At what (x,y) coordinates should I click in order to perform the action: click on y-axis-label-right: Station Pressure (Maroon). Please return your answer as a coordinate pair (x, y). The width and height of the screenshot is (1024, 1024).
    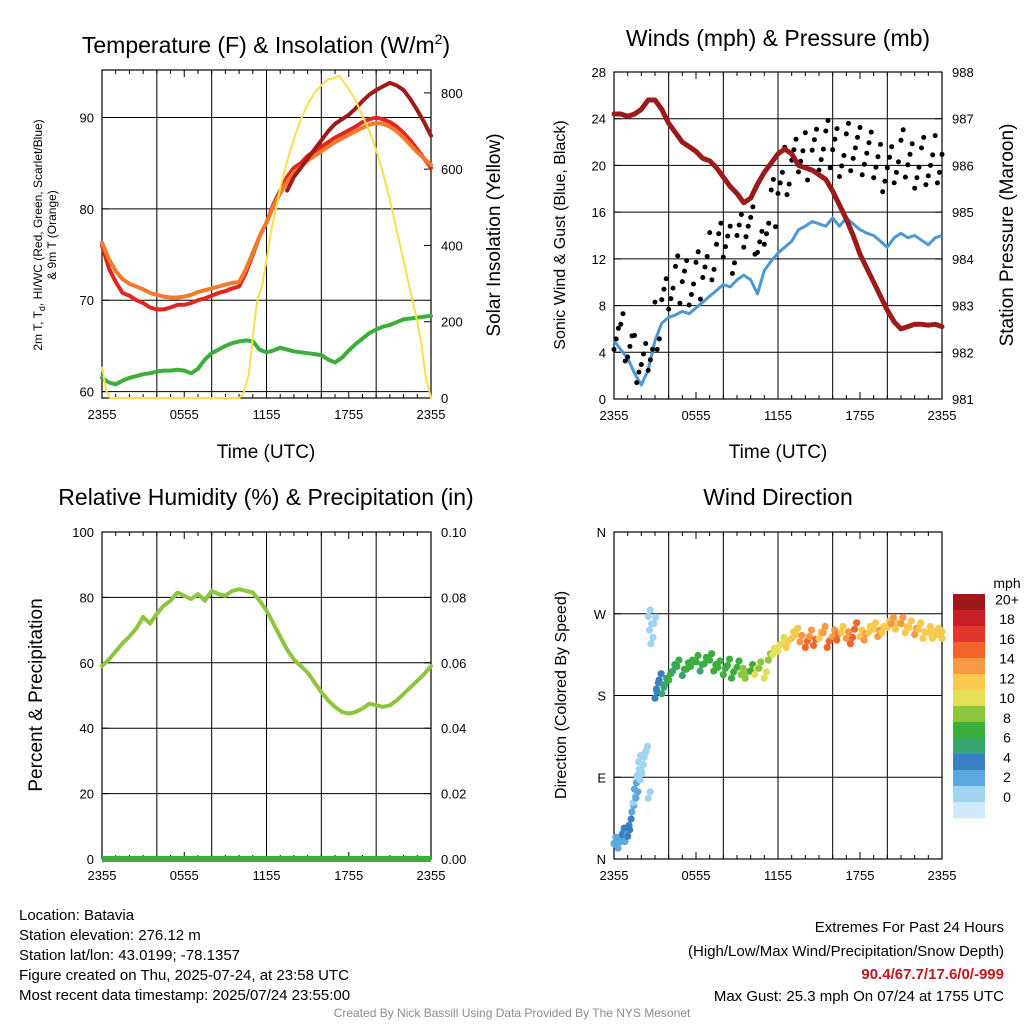
    Looking at the image, I should click on (1007, 235).